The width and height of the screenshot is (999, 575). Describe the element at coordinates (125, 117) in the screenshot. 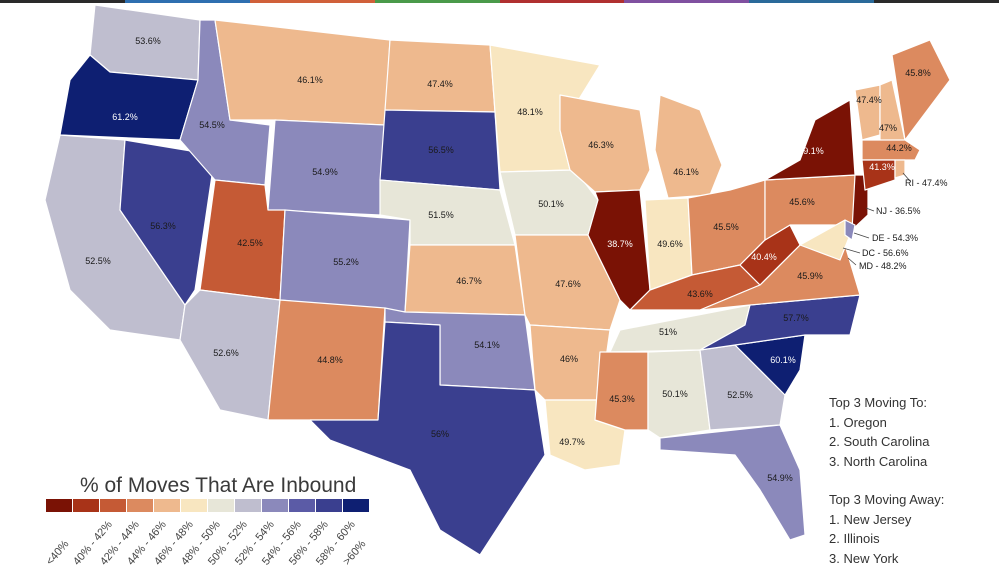

I see `label-or: 61.2%` at that location.